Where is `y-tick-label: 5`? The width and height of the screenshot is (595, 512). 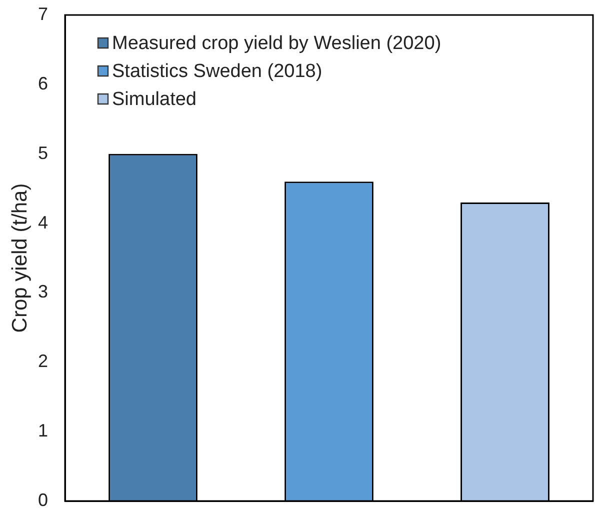
y-tick-label: 5 is located at coordinates (43, 152).